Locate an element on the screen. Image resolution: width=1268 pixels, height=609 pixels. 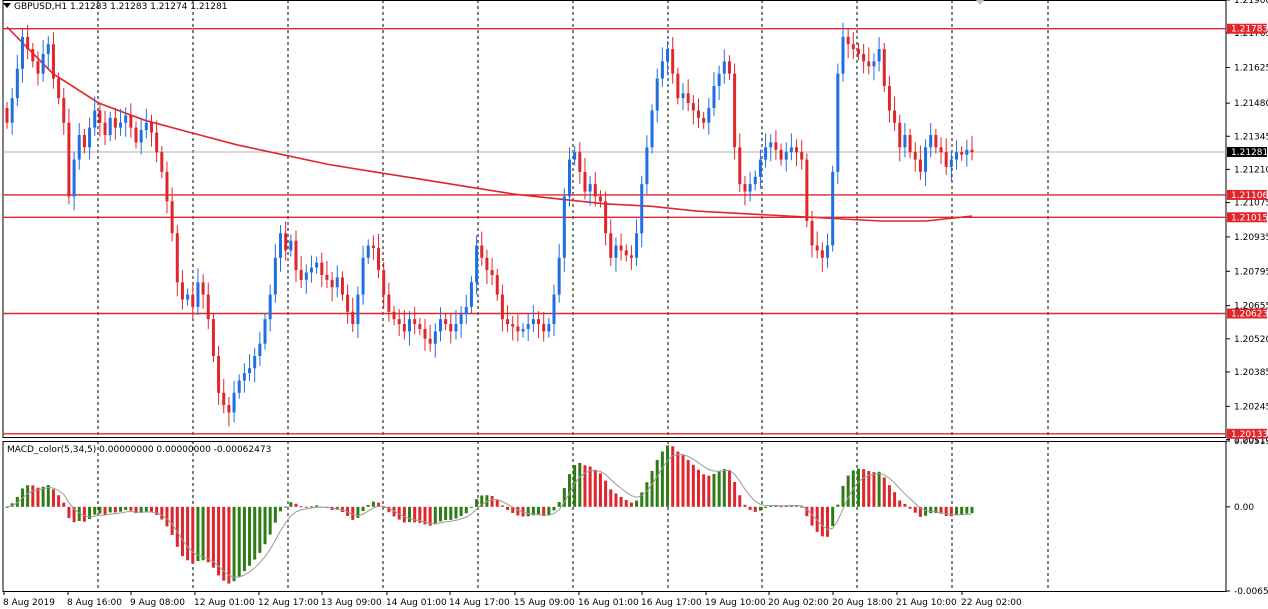
time-tick-label: 14 Aug 17:00 is located at coordinates (479, 603).